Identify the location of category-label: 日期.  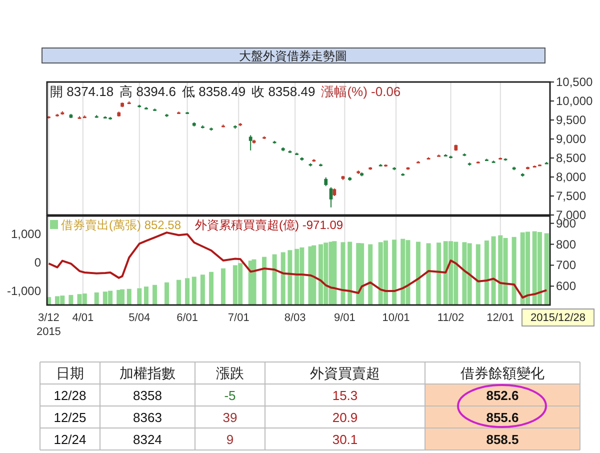
(70, 373).